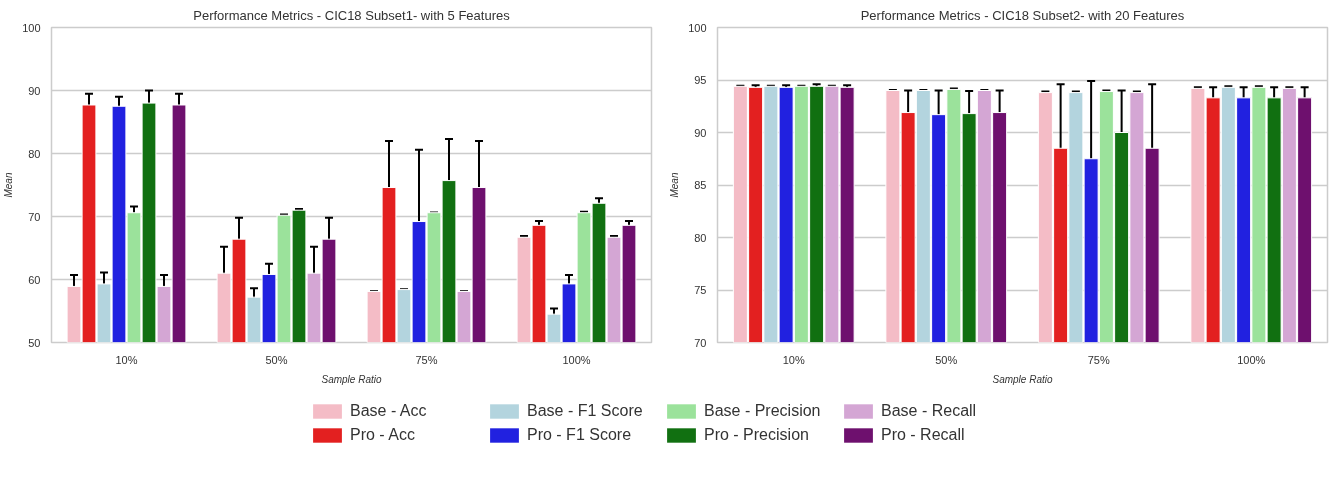 Image resolution: width=1335 pixels, height=487 pixels. Describe the element at coordinates (763, 411) in the screenshot. I see `legend-label: Base - Precision` at that location.